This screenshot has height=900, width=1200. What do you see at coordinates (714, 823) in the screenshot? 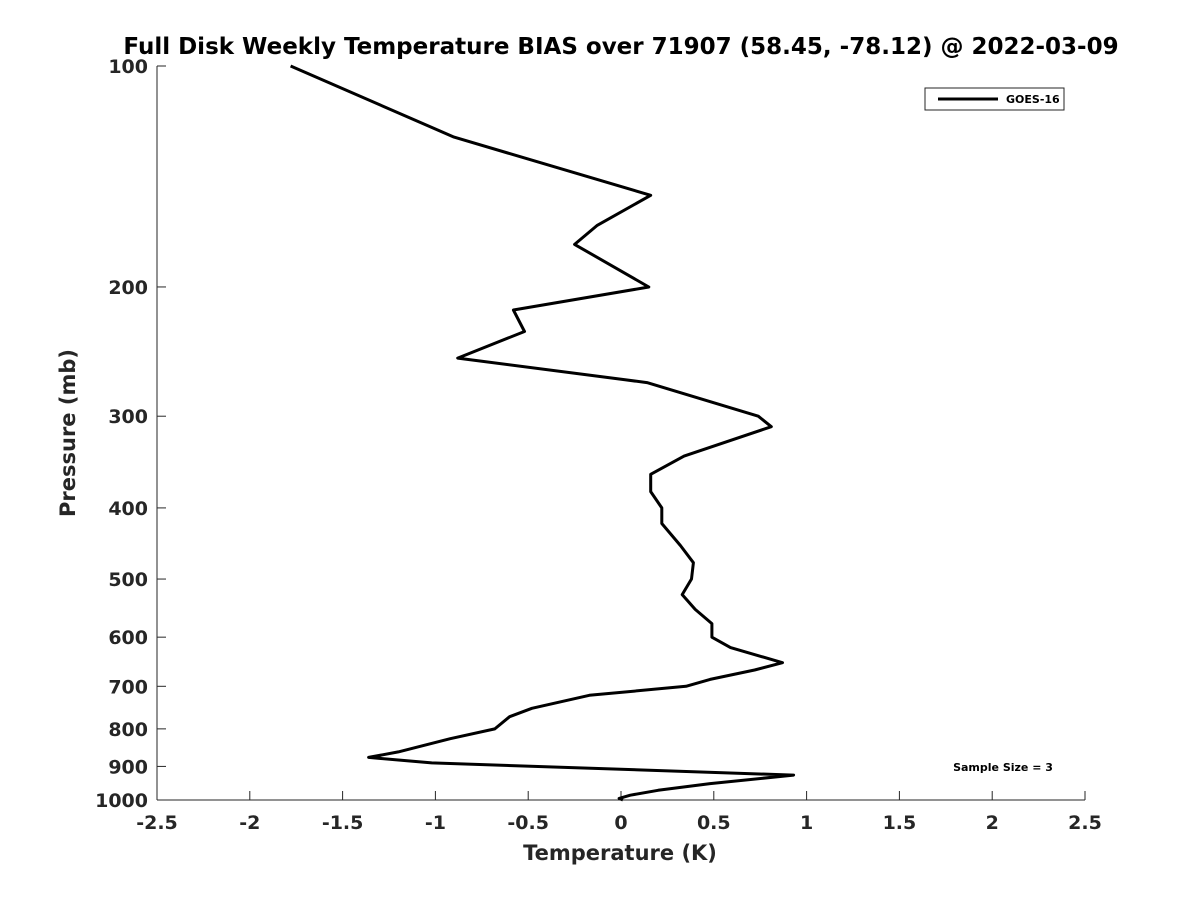
I see `x-tick-label: 0.5` at bounding box center [714, 823].